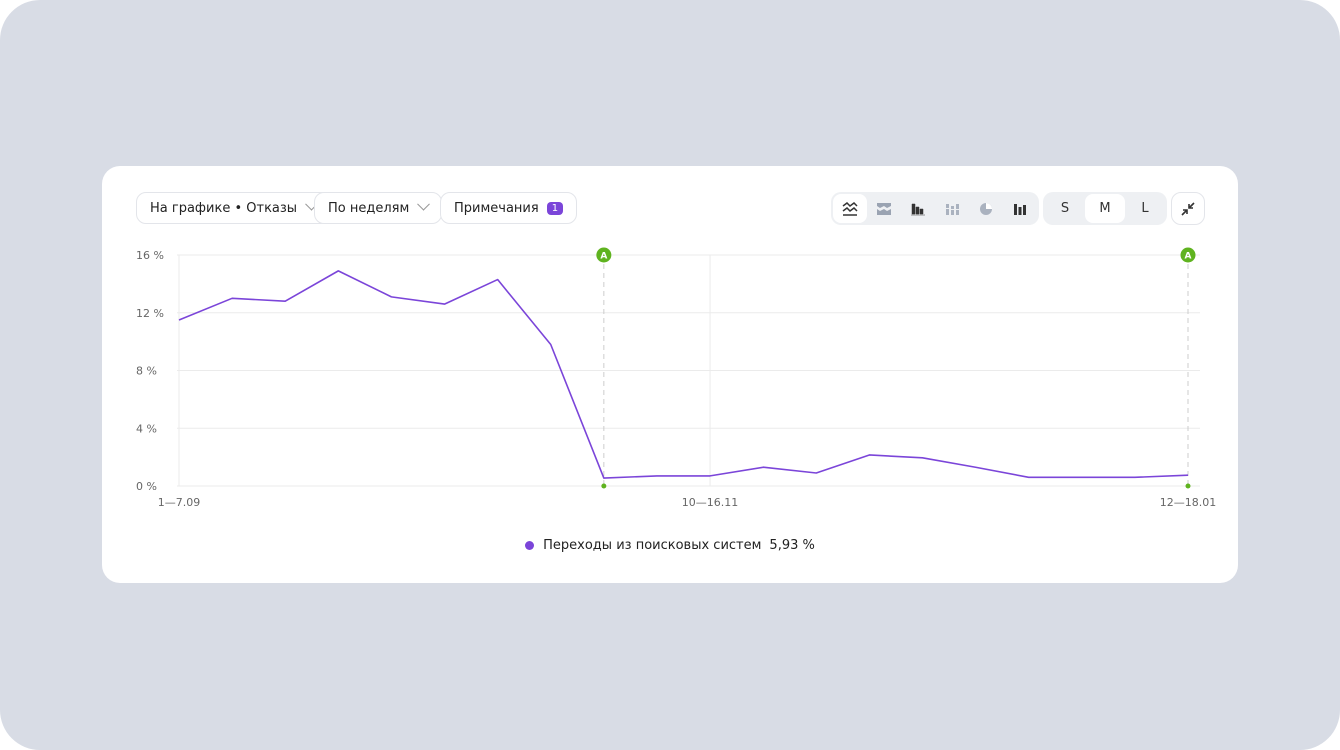 This screenshot has height=750, width=1340. What do you see at coordinates (224, 208) in the screenshot?
I see `metric-select-label: На графике • Отказы` at bounding box center [224, 208].